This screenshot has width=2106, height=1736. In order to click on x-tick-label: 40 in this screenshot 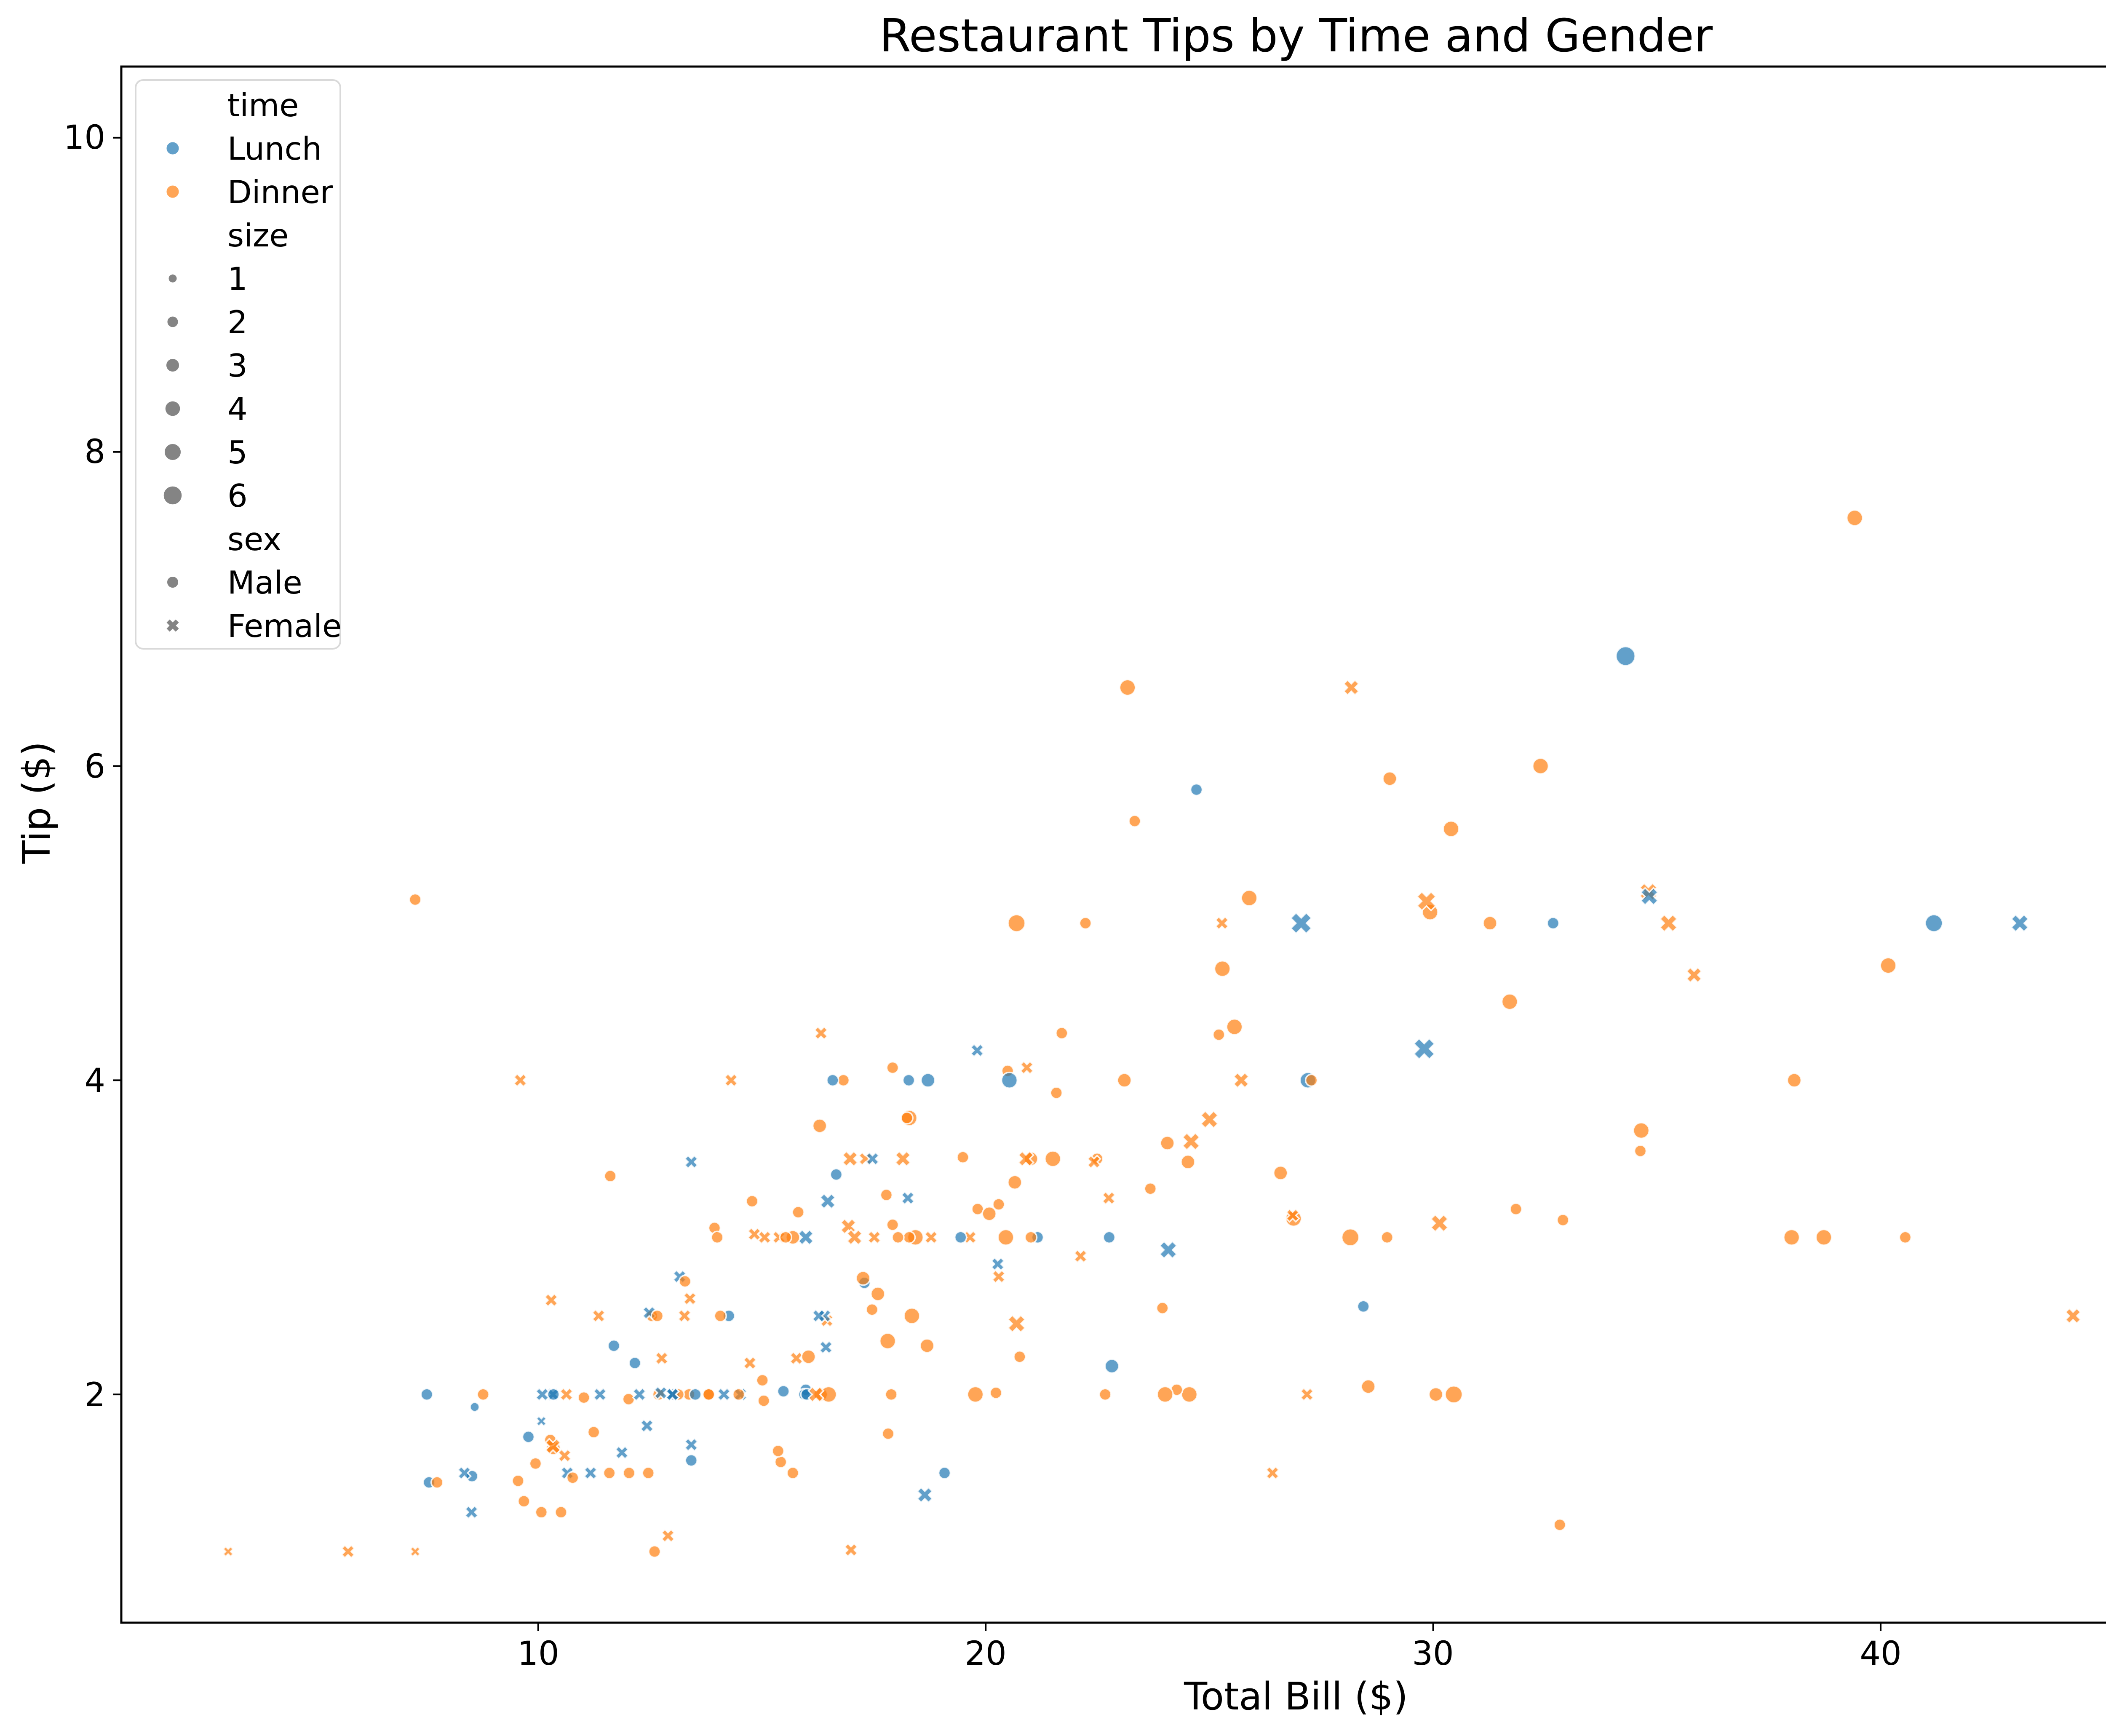, I will do `click(1881, 1654)`.